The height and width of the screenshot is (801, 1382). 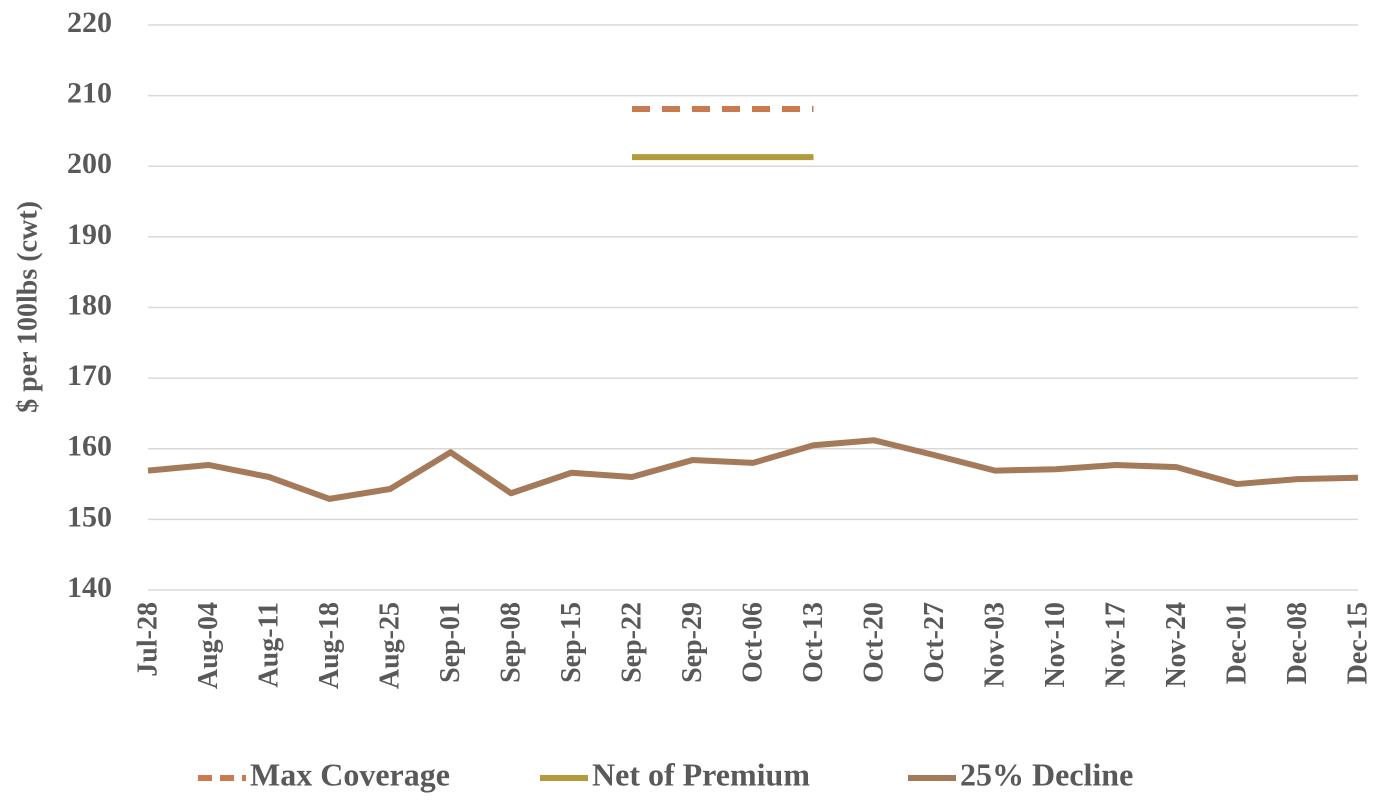 I want to click on x-tick-label: Nov-10, so click(x=1055, y=645).